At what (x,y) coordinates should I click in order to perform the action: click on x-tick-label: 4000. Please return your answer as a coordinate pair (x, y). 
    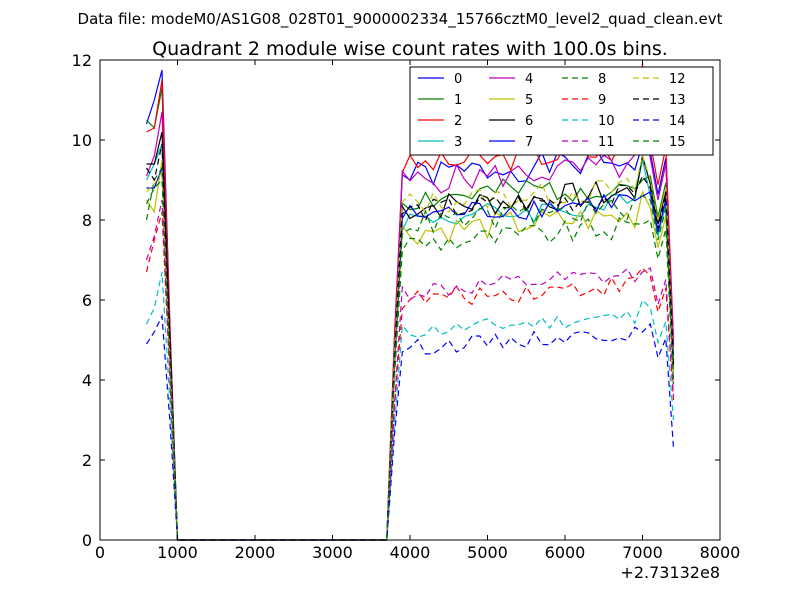
    Looking at the image, I should click on (410, 552).